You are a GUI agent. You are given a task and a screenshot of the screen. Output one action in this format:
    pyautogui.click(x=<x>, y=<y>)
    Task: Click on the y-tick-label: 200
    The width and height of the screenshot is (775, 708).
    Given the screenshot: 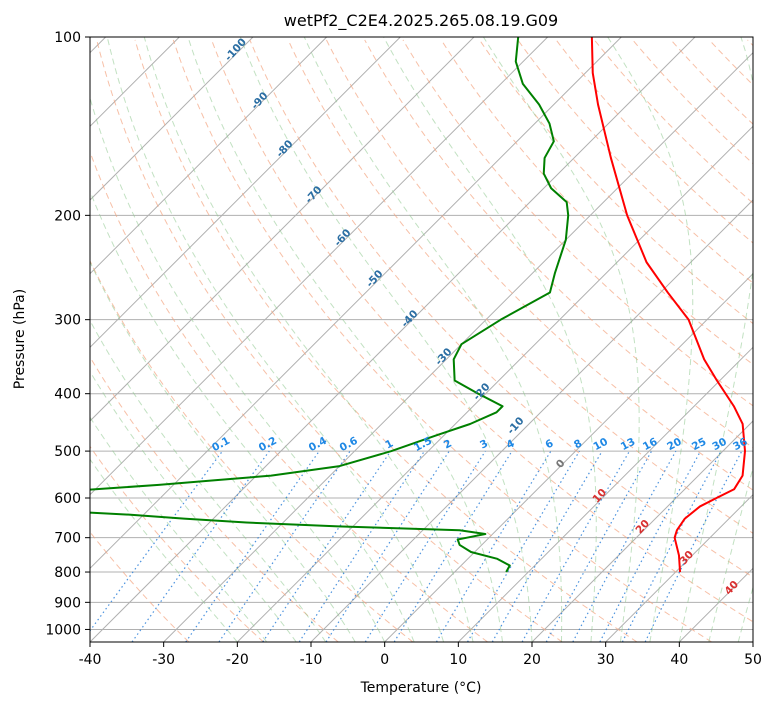 What is the action you would take?
    pyautogui.click(x=67, y=216)
    